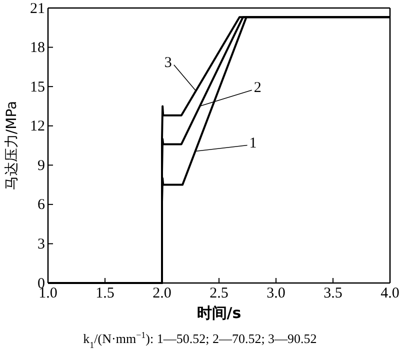  I want to click on text: k$_{1}$/(N·mm$^{−1}$): 1—50.52; 2—70.52; 3—90.52, so click(200, 340).